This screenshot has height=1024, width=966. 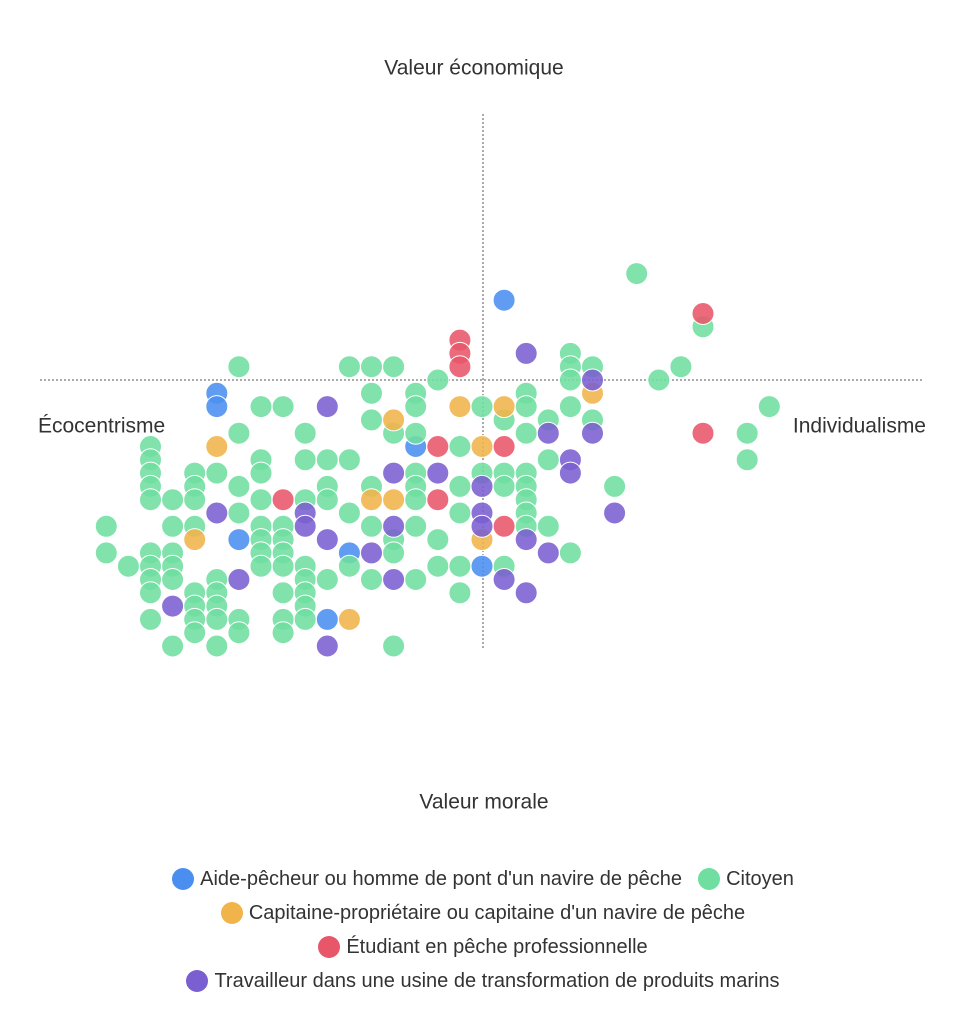 What do you see at coordinates (473, 68) in the screenshot?
I see `chart-title: Valeur économique` at bounding box center [473, 68].